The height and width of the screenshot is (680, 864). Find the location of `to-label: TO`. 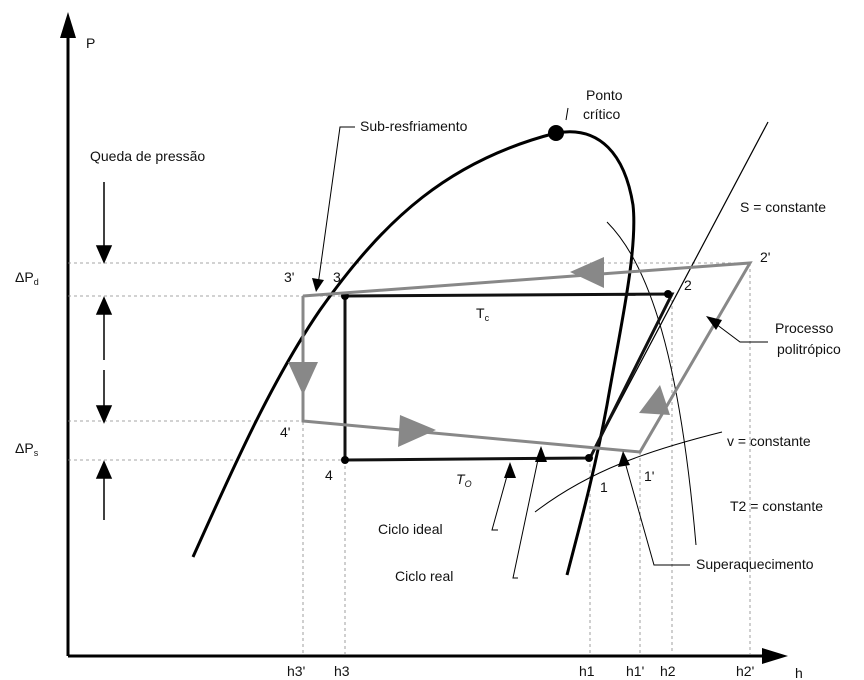

to-label: TO is located at coordinates (464, 480).